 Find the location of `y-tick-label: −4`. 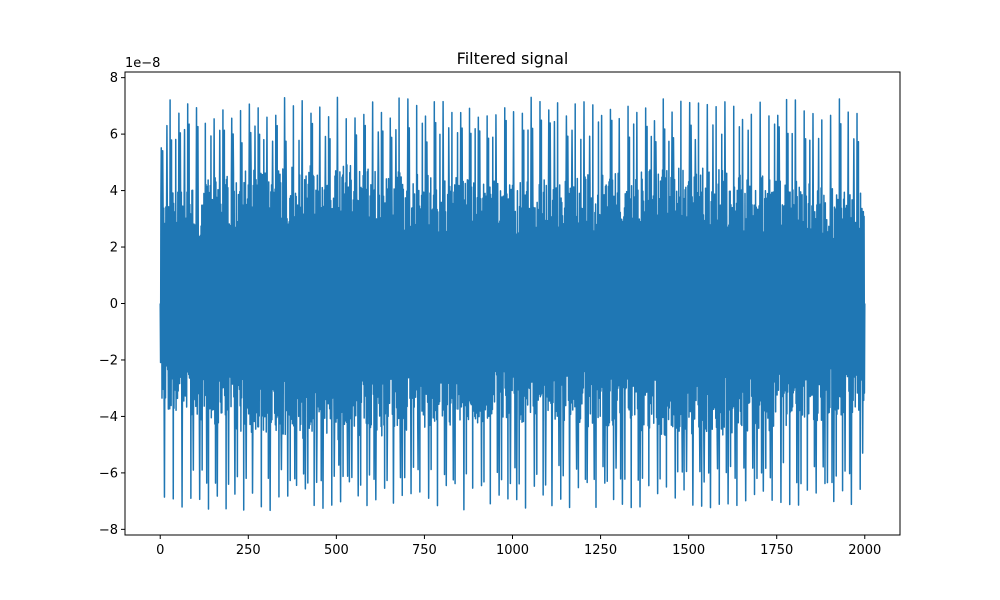

y-tick-label: −4 is located at coordinates (108, 417).